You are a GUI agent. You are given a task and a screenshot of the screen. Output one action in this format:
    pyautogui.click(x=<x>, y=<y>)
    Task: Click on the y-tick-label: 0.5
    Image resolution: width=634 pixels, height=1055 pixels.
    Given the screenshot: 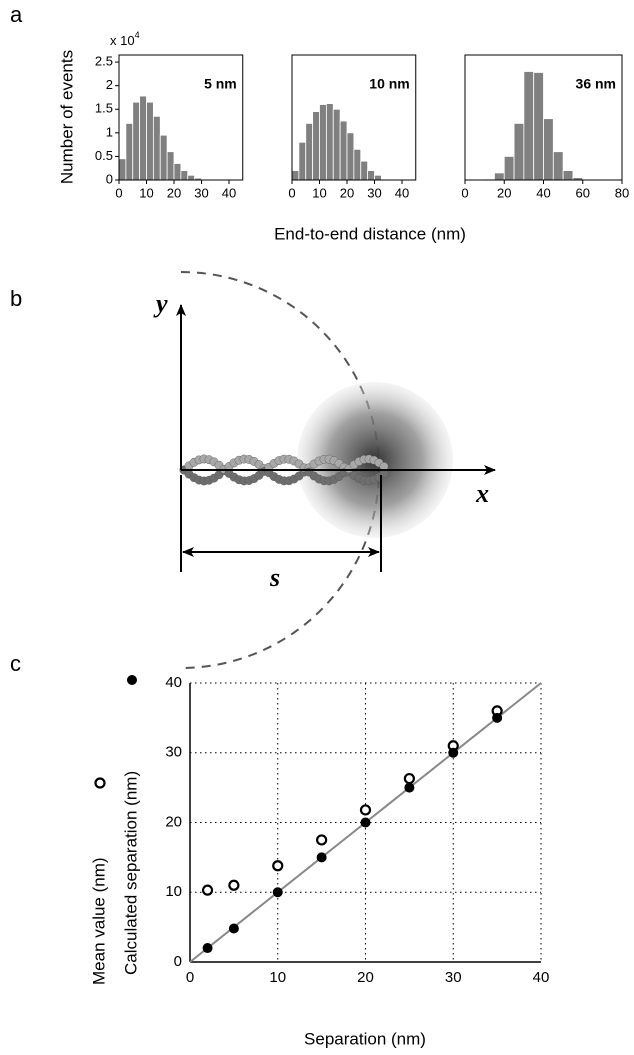 What is the action you would take?
    pyautogui.click(x=104, y=155)
    